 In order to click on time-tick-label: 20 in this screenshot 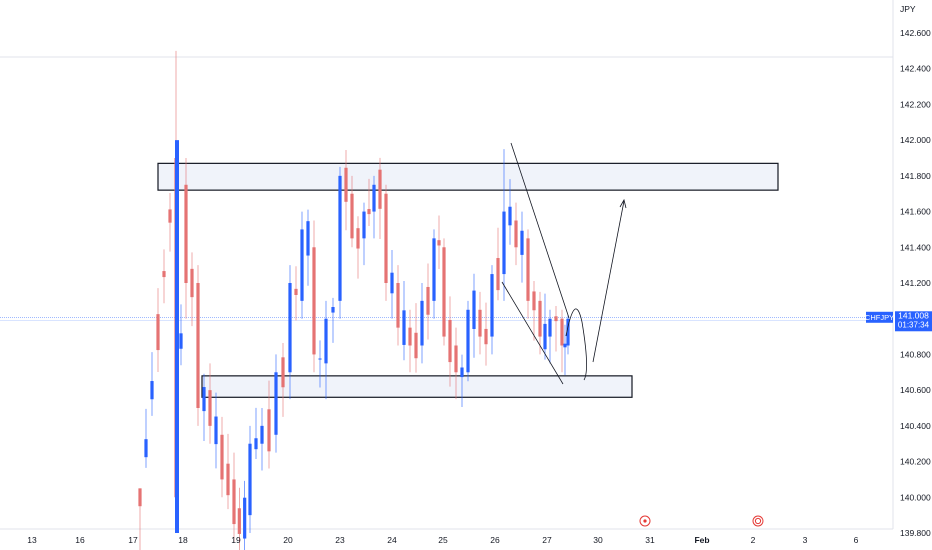, I will do `click(288, 540)`.